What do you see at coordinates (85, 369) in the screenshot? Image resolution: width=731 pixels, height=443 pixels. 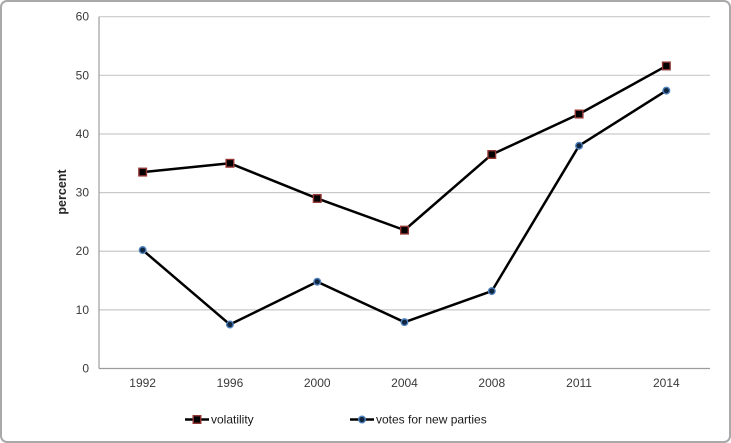 I see `y-tick-label-0: 0` at bounding box center [85, 369].